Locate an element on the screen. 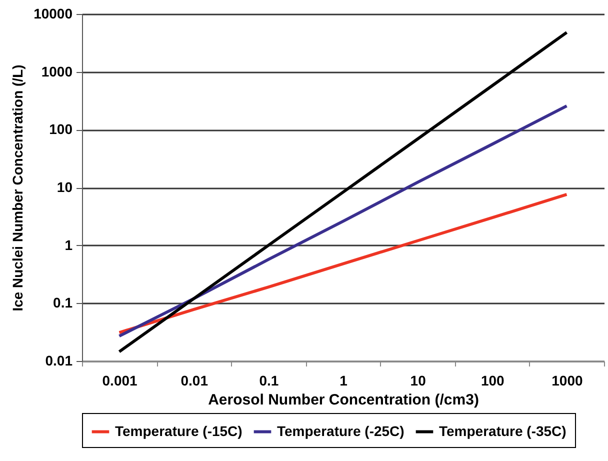 This screenshot has width=608, height=461. x-tick-label: 10 is located at coordinates (418, 380).